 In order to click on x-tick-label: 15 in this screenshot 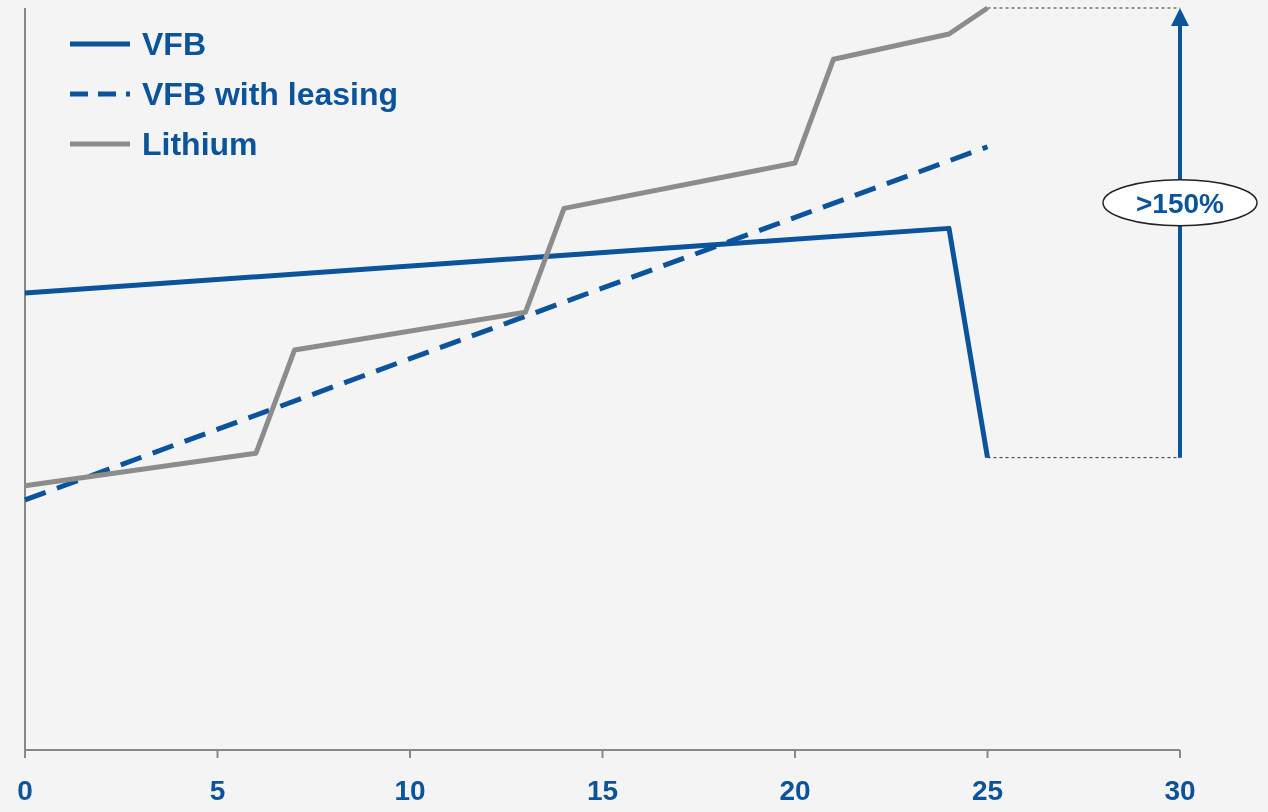, I will do `click(602, 790)`.